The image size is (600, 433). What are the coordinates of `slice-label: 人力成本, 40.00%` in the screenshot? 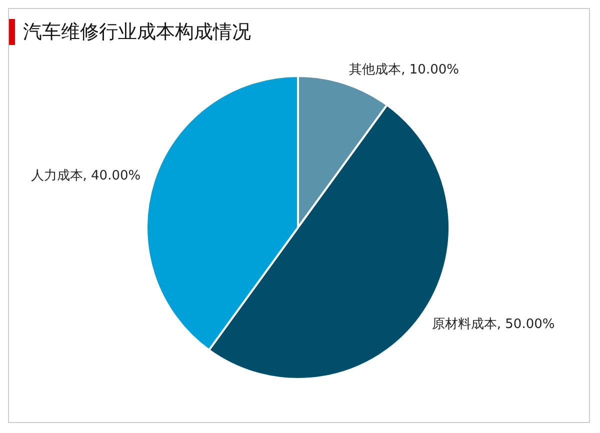 It's located at (85, 176).